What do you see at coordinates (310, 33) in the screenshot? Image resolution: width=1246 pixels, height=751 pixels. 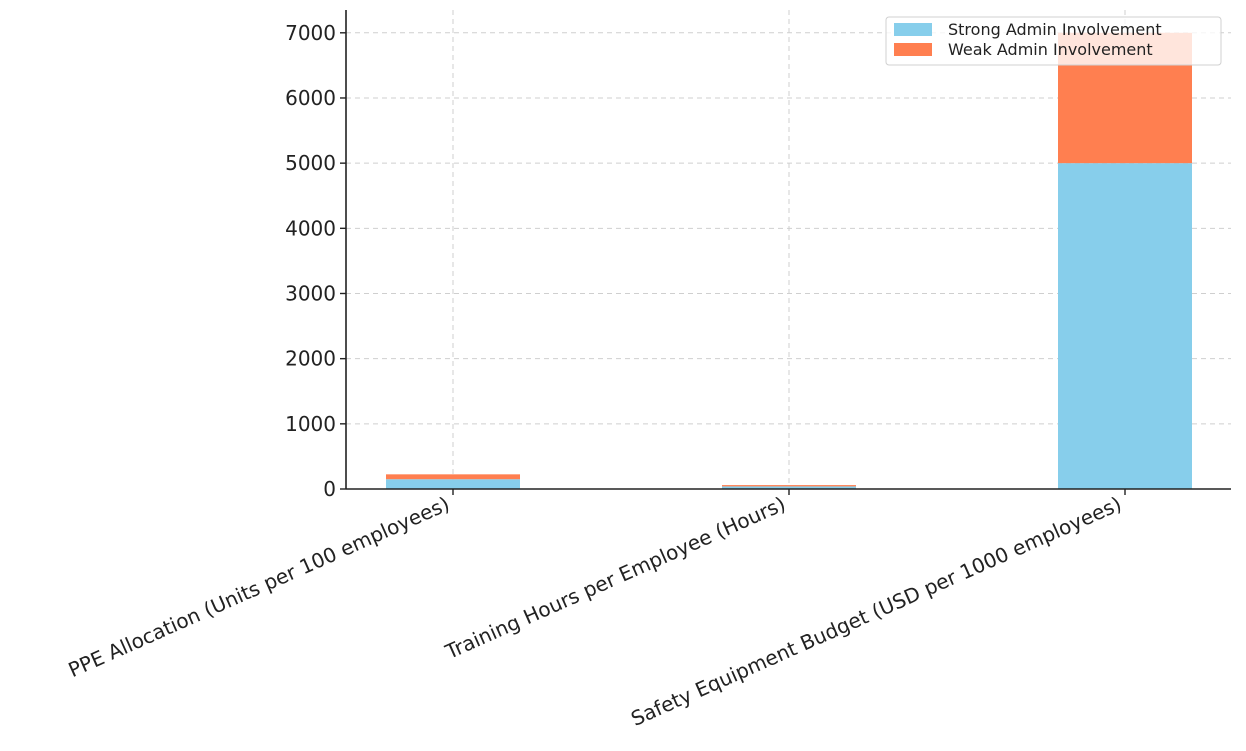 I see `y-tick-label: 7000` at bounding box center [310, 33].